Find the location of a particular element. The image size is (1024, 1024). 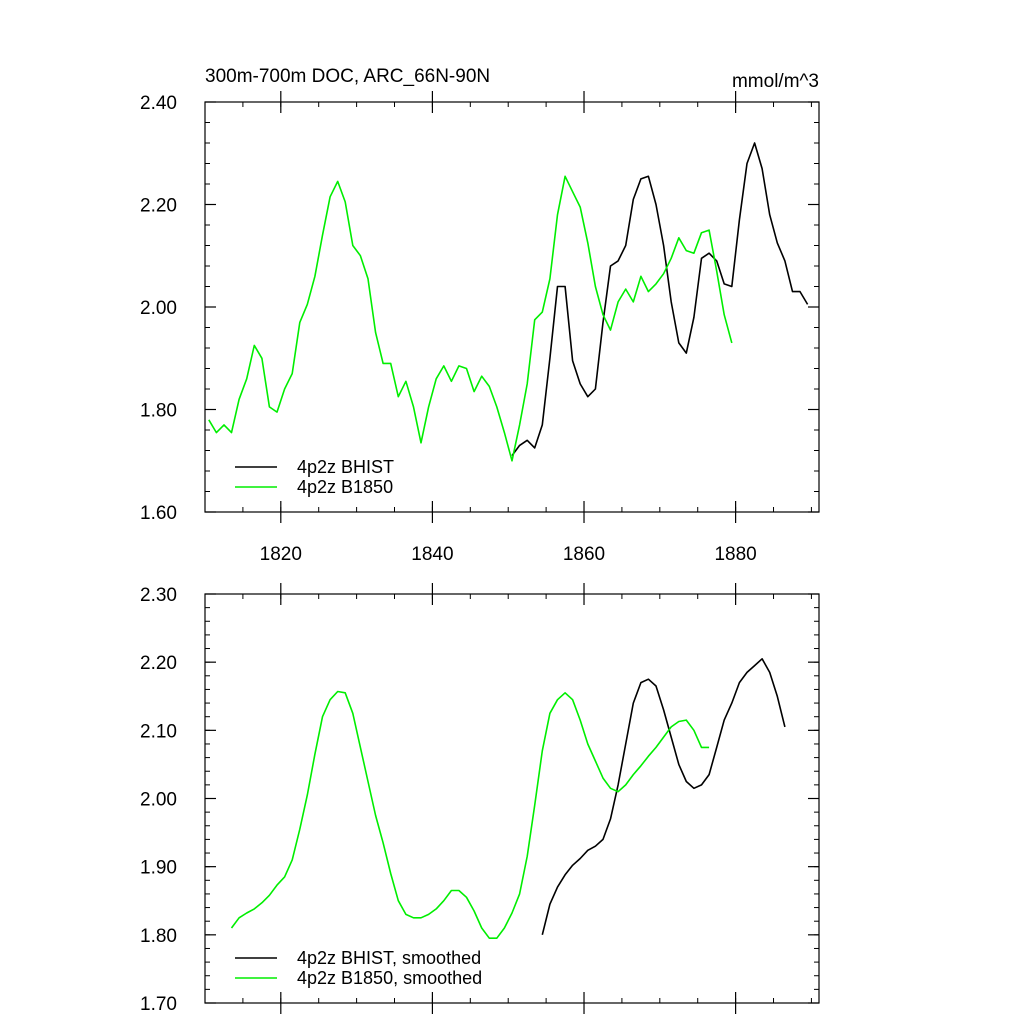

legend-label: 4p2z BHIST is located at coordinates (345, 467).